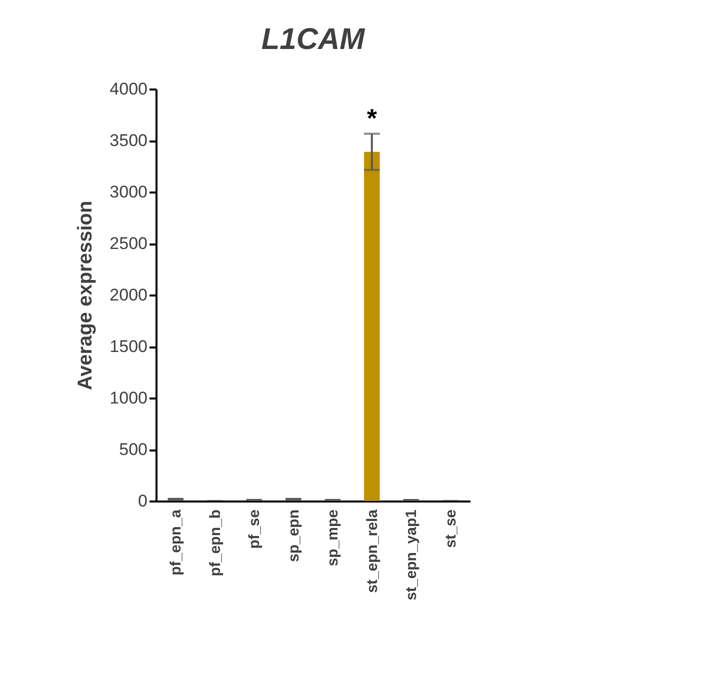 The image size is (704, 688). I want to click on y-tick-label: 1000, so click(129, 398).